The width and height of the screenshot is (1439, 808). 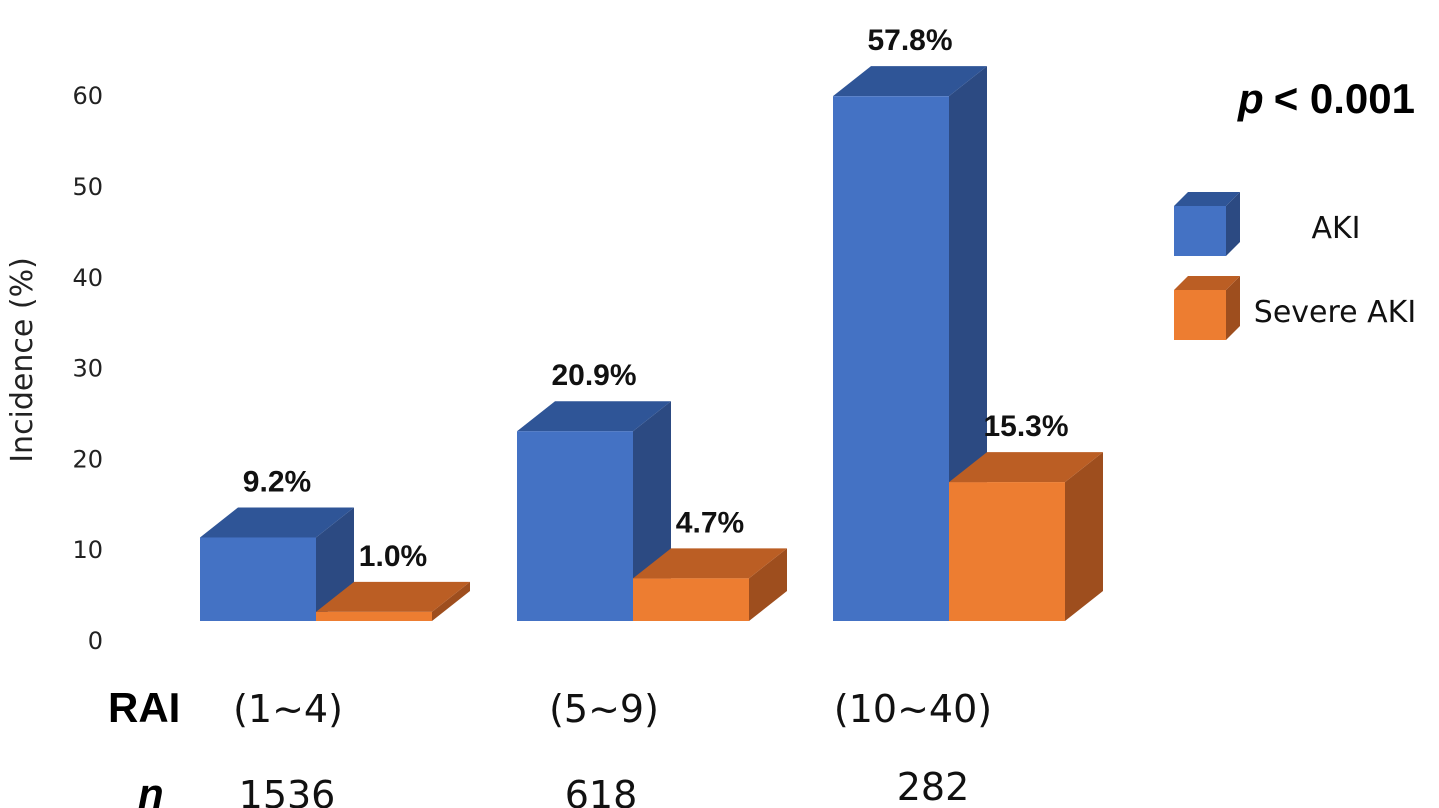 What do you see at coordinates (87, 96) in the screenshot?
I see `y-tick-label: 60` at bounding box center [87, 96].